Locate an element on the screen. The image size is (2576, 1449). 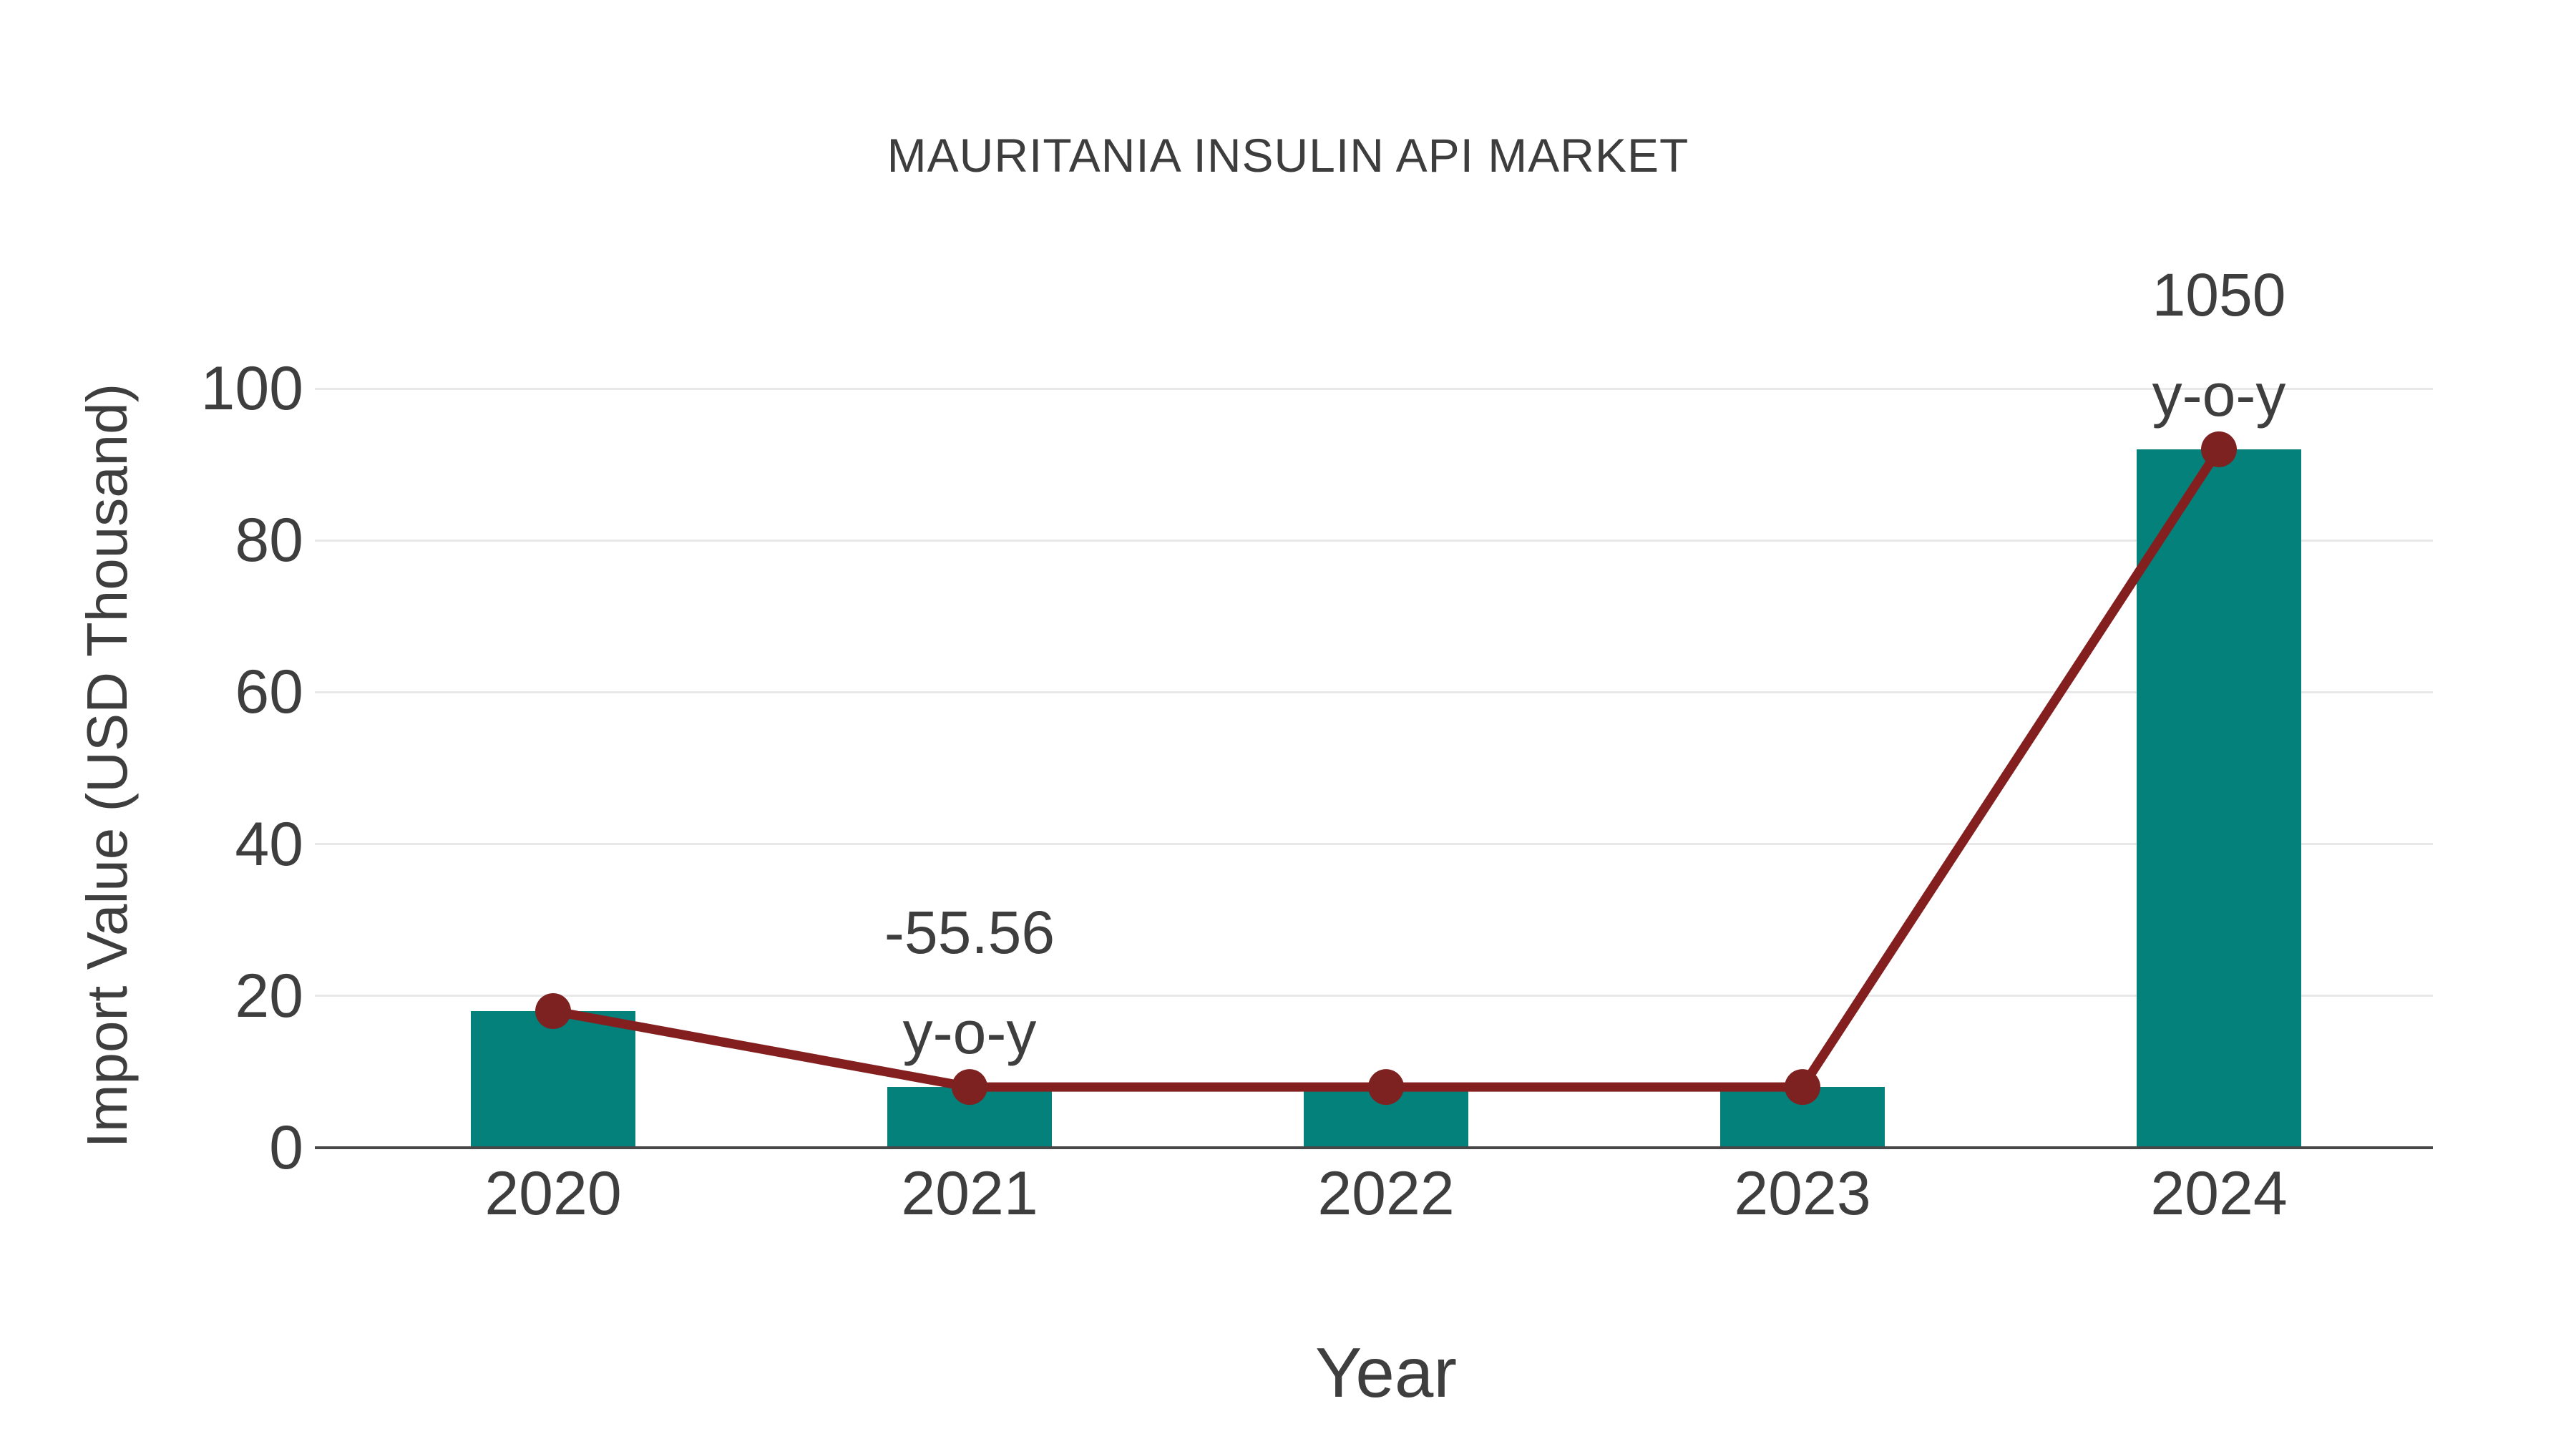
y-tick-label-40: 40 is located at coordinates (269, 844).